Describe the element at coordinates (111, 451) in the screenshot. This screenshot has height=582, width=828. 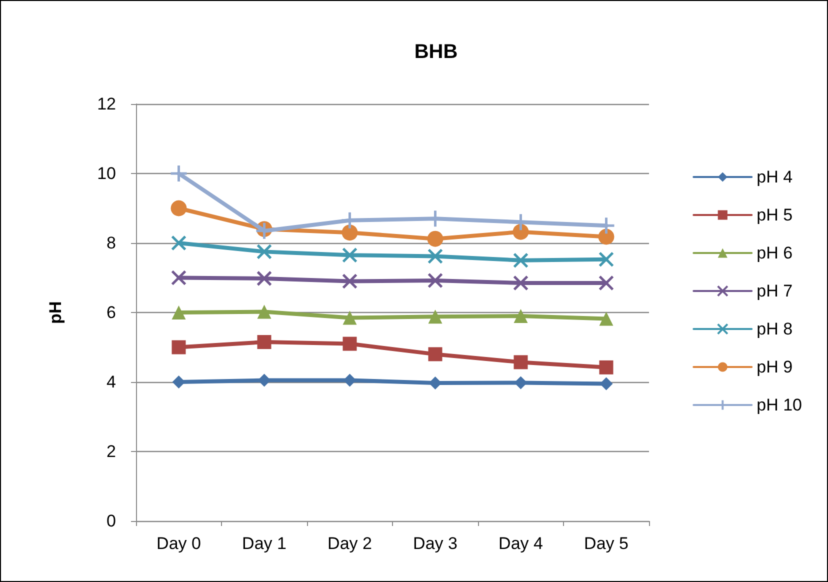
I see `y-tick-label: 2` at that location.